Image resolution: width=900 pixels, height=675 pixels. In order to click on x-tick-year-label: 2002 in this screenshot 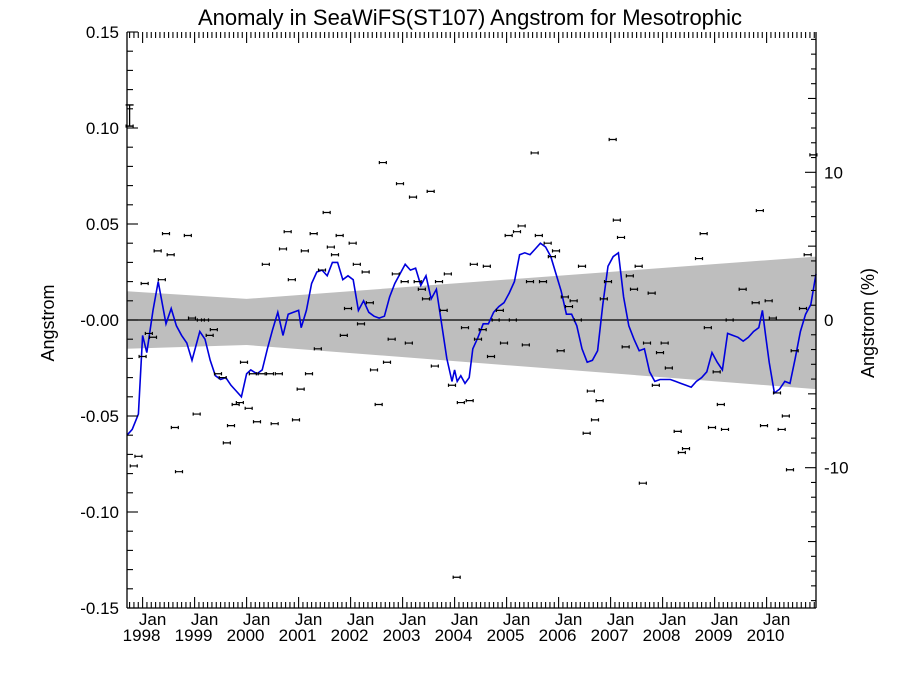, I will do `click(350, 635)`.